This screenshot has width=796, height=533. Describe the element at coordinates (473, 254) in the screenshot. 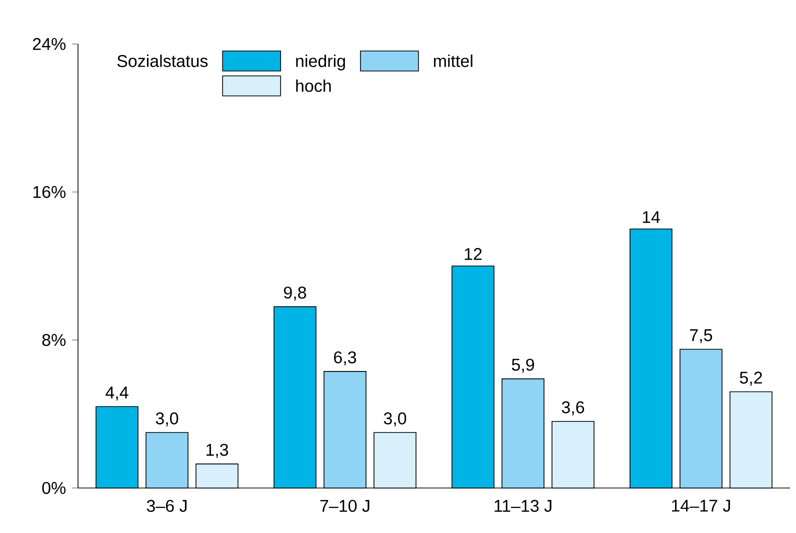

I see `data-label: 12` at that location.